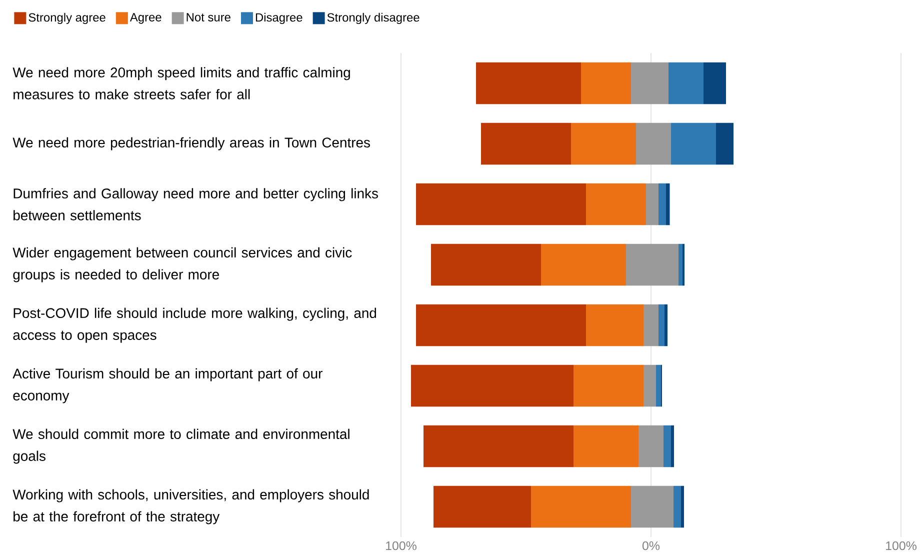 This screenshot has width=923, height=558. What do you see at coordinates (651, 545) in the screenshot?
I see `x-tick-label: 0%` at bounding box center [651, 545].